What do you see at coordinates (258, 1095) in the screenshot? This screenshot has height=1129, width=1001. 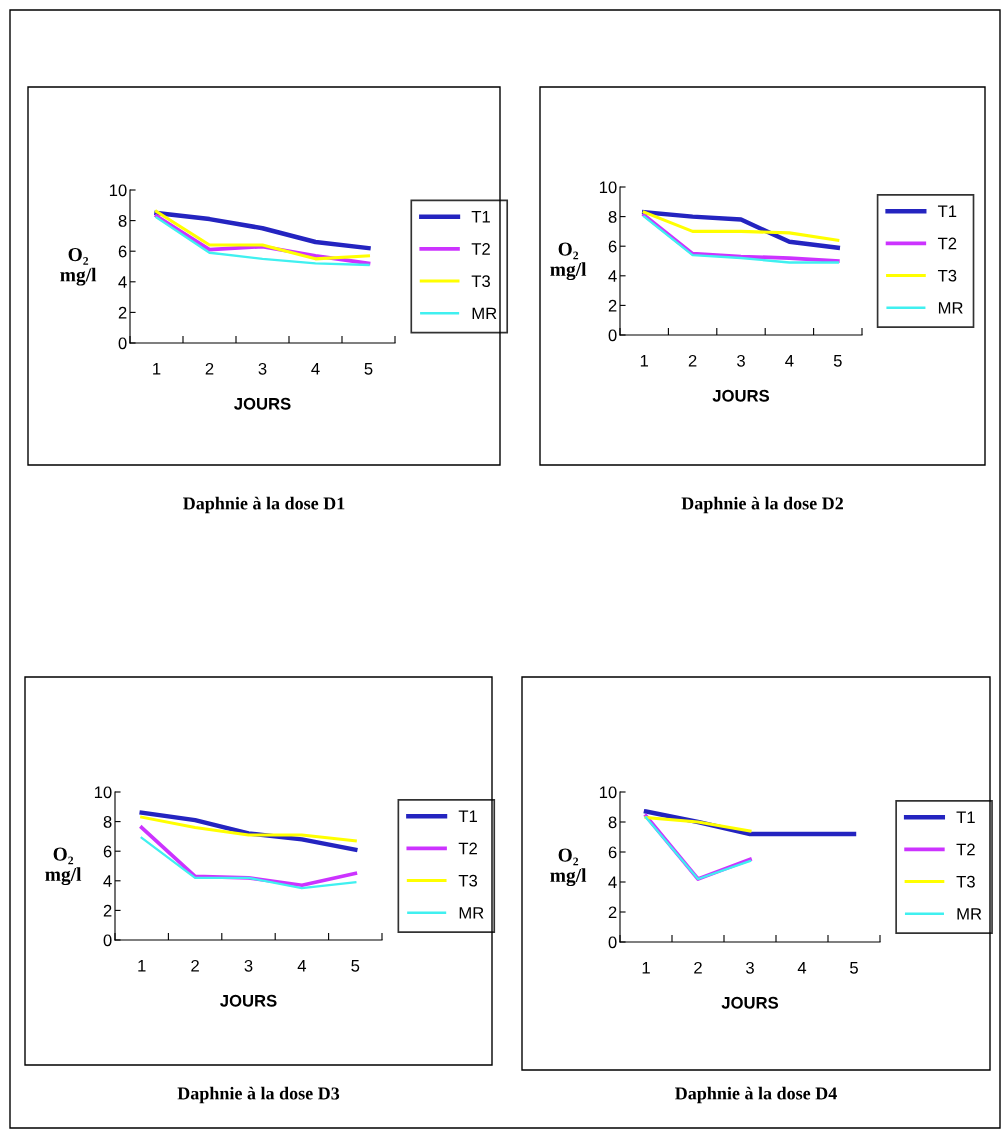 I see `text: Daphnie à la dose D3` at bounding box center [258, 1095].